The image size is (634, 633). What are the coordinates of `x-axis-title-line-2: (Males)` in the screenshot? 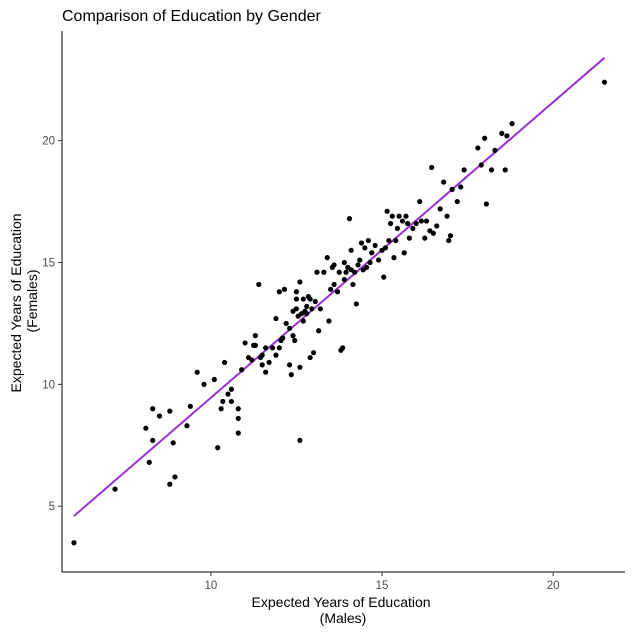 It's located at (343, 618).